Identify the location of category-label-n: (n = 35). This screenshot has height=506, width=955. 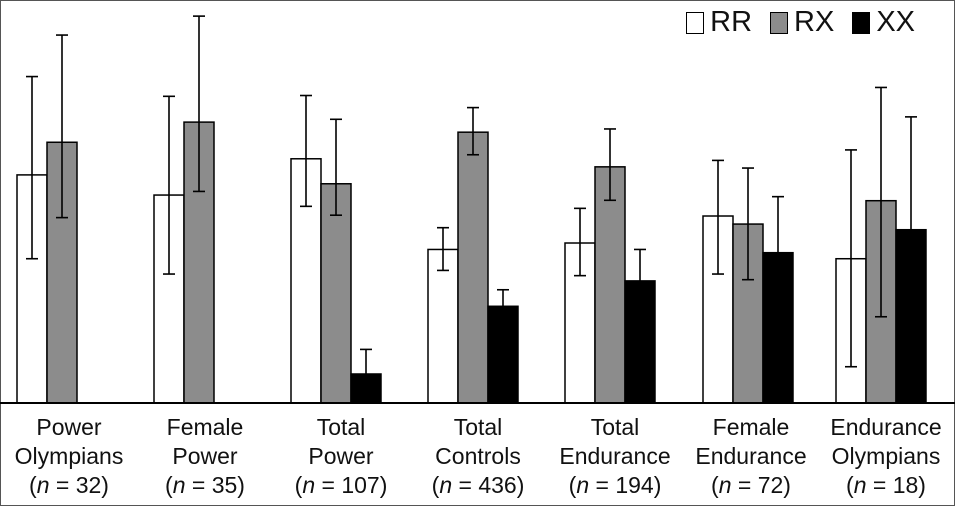
(205, 485).